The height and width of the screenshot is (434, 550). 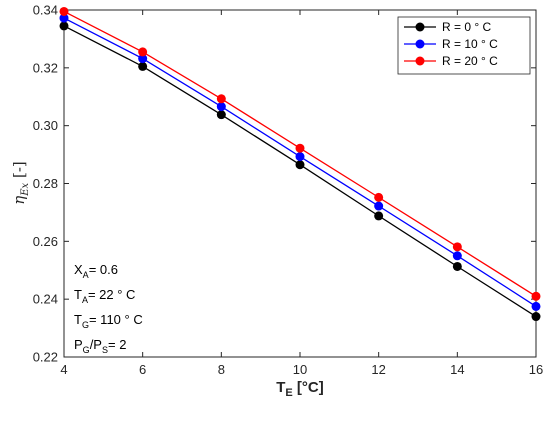 What do you see at coordinates (105, 350) in the screenshot?
I see `annotation-pgps-subscript2: S` at bounding box center [105, 350].